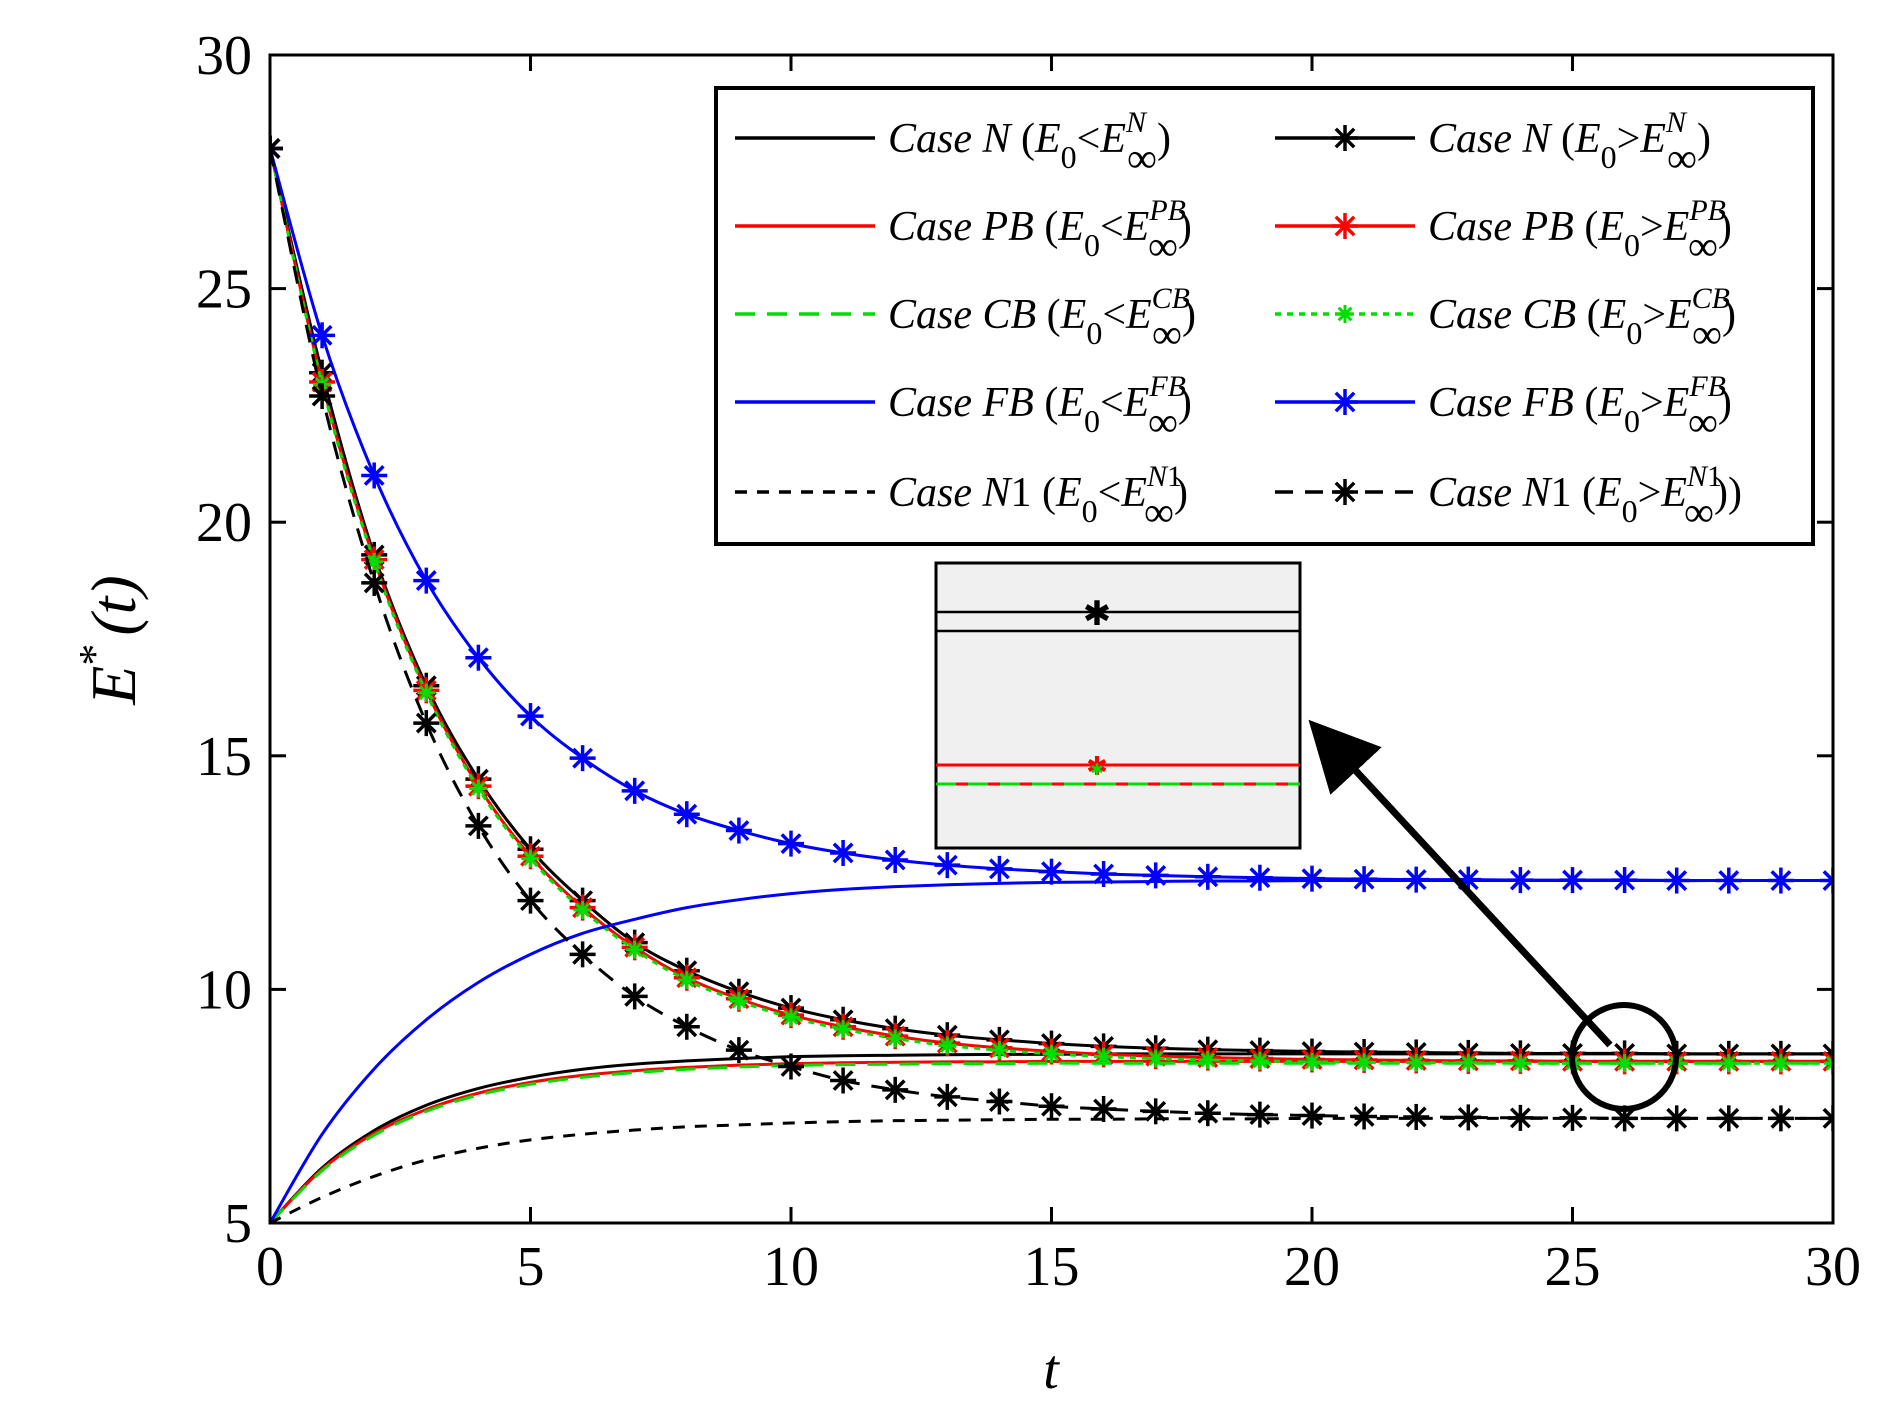  What do you see at coordinates (1312, 1267) in the screenshot?
I see `x-tick-label: 20` at bounding box center [1312, 1267].